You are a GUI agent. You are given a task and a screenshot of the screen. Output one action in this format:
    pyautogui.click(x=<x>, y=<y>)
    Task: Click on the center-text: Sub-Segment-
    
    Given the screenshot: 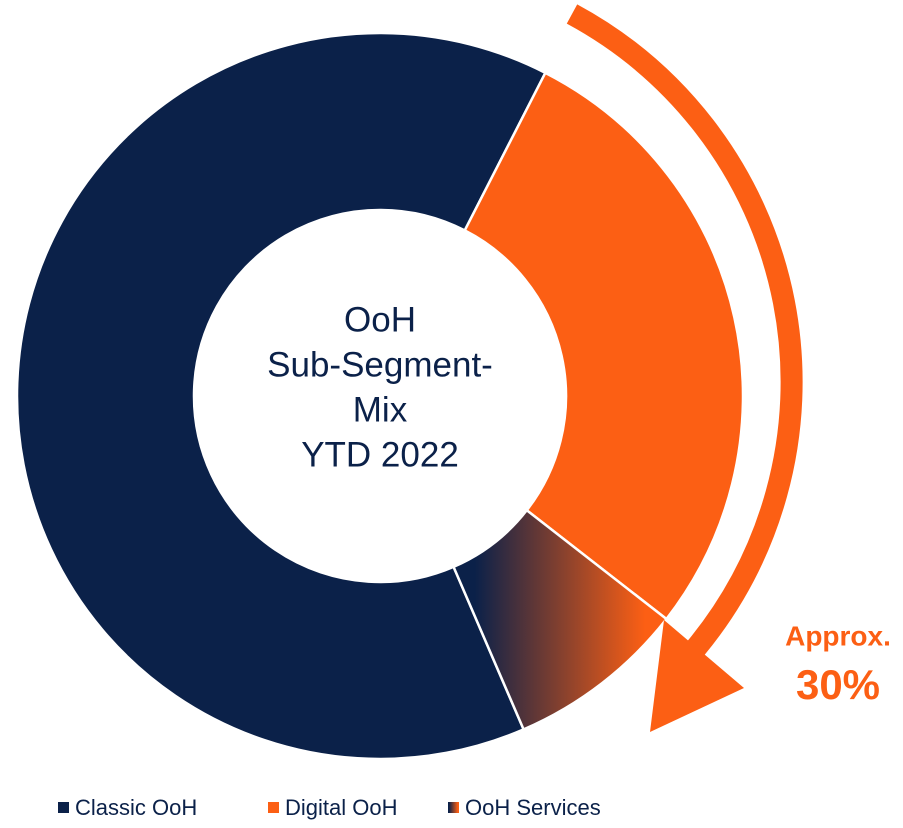 What is the action you would take?
    pyautogui.click(x=380, y=364)
    